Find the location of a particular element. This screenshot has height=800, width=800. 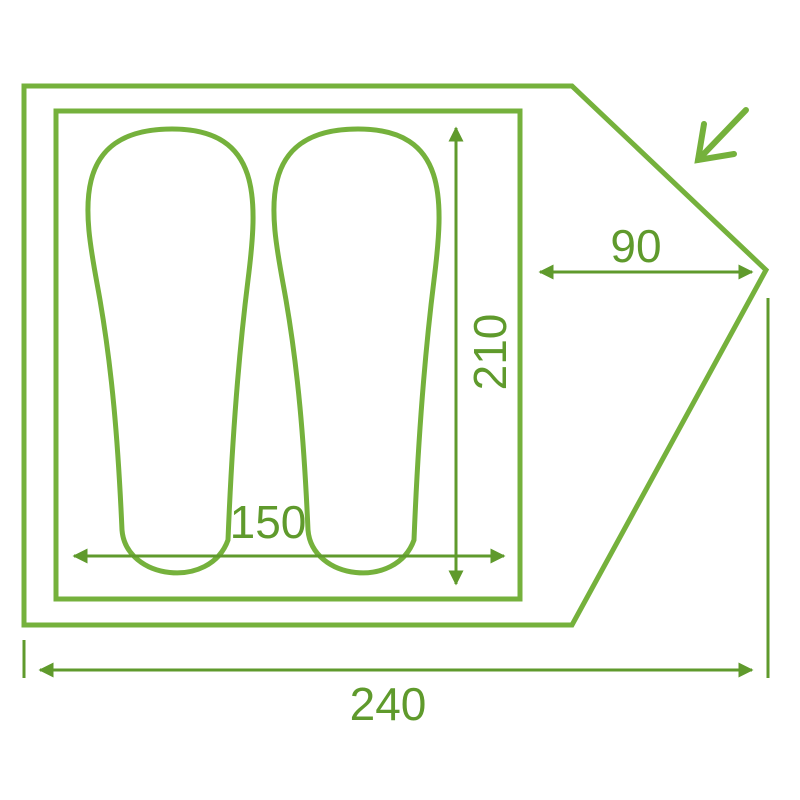

vestibule-depth-label: 90 is located at coordinates (635, 246).